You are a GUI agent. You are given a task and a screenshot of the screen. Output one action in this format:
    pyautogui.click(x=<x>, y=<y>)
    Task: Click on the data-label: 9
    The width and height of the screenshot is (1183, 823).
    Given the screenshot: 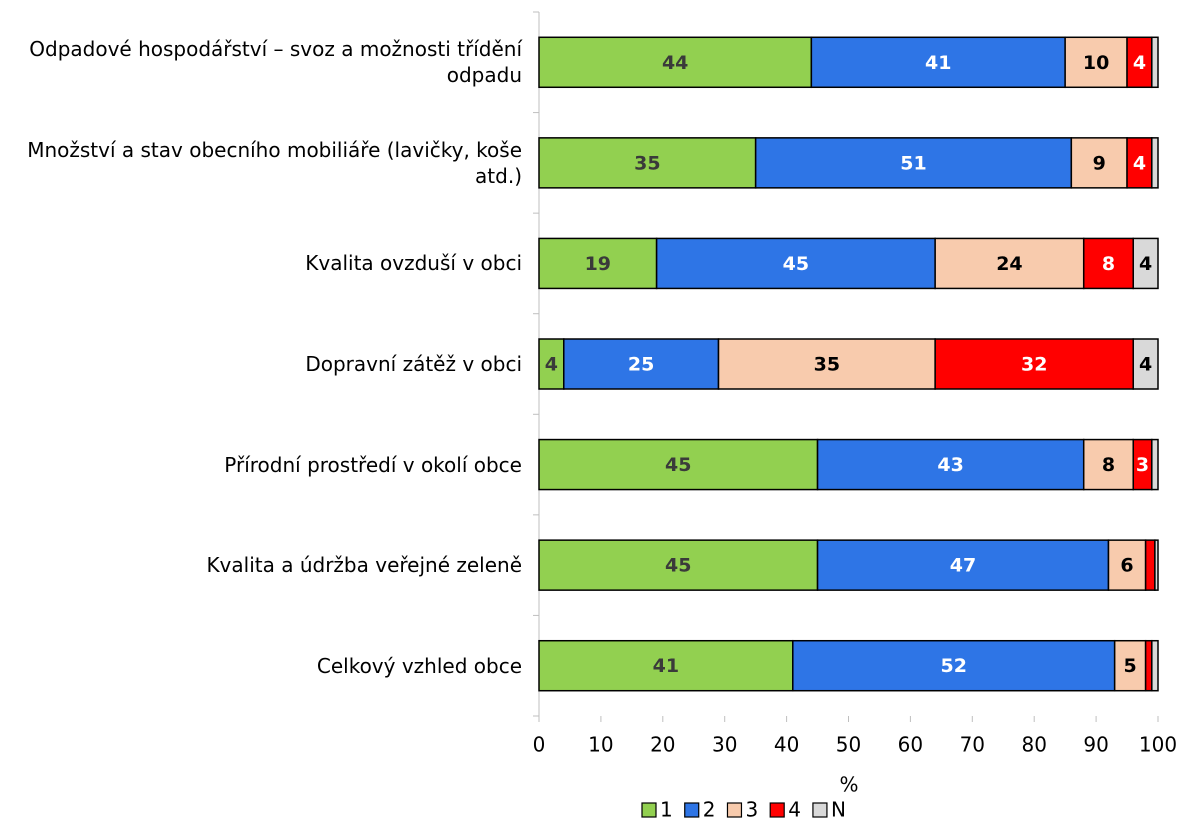 What is the action you would take?
    pyautogui.click(x=1099, y=163)
    